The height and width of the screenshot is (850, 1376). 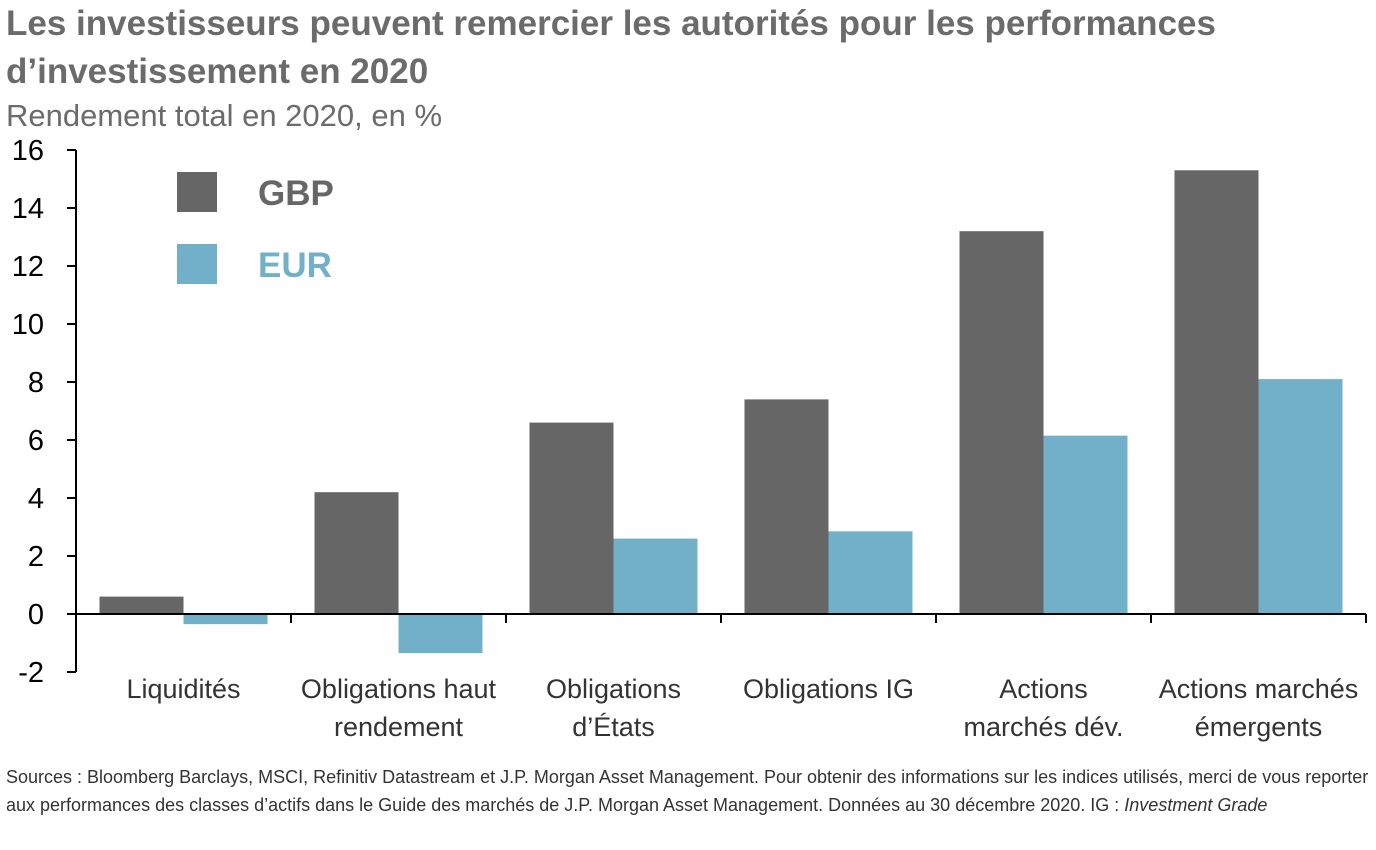 What do you see at coordinates (1259, 708) in the screenshot?
I see `x-tick-label: Actions marchés émergents` at bounding box center [1259, 708].